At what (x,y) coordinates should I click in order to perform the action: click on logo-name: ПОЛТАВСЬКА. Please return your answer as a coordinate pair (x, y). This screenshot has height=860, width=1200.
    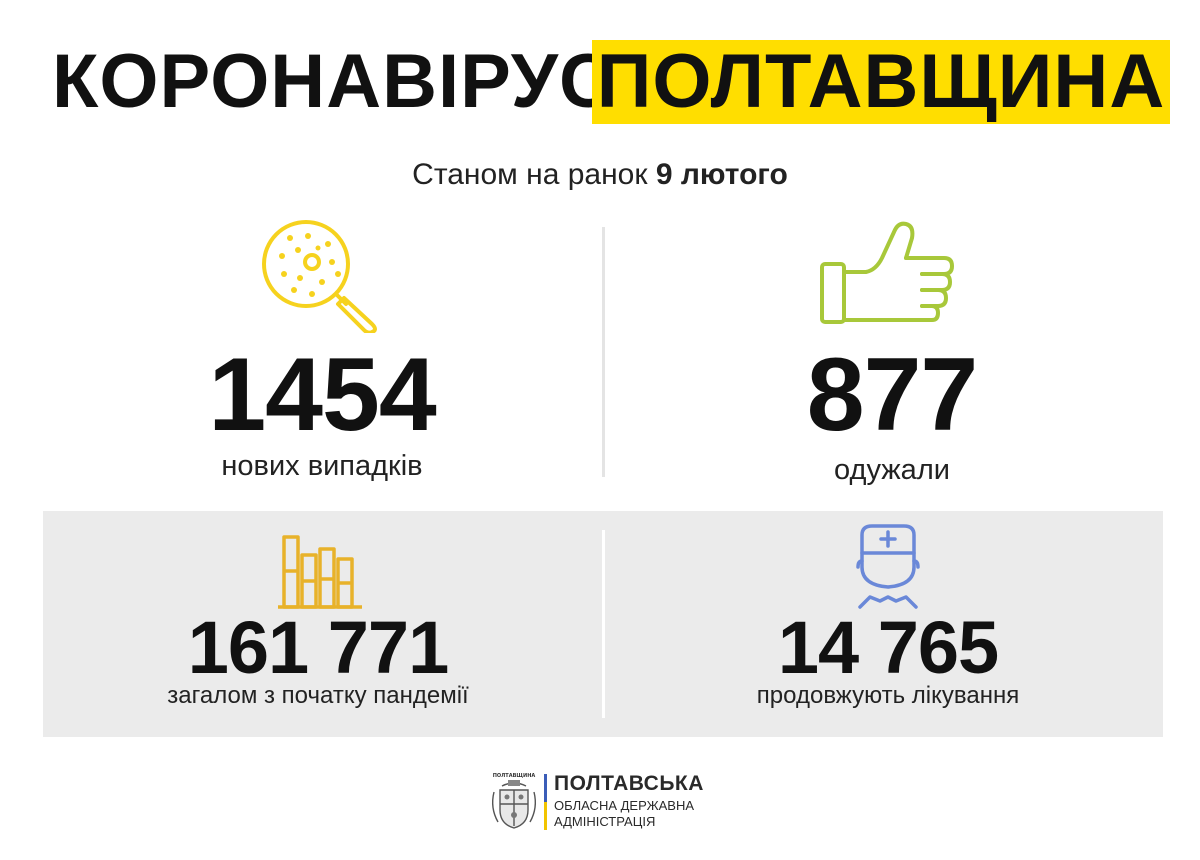
    Looking at the image, I should click on (629, 783).